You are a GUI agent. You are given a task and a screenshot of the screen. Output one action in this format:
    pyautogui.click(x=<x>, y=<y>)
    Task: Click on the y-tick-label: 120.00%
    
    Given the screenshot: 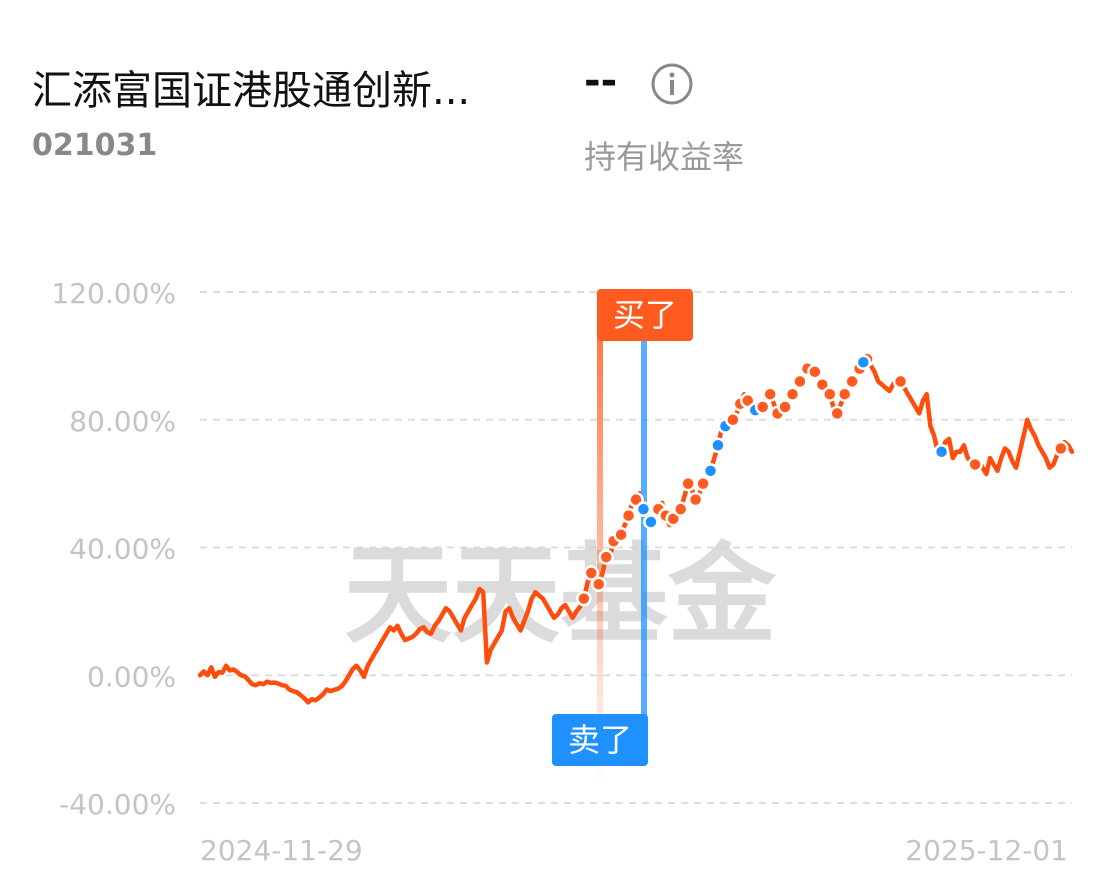 What is the action you would take?
    pyautogui.click(x=113, y=293)
    